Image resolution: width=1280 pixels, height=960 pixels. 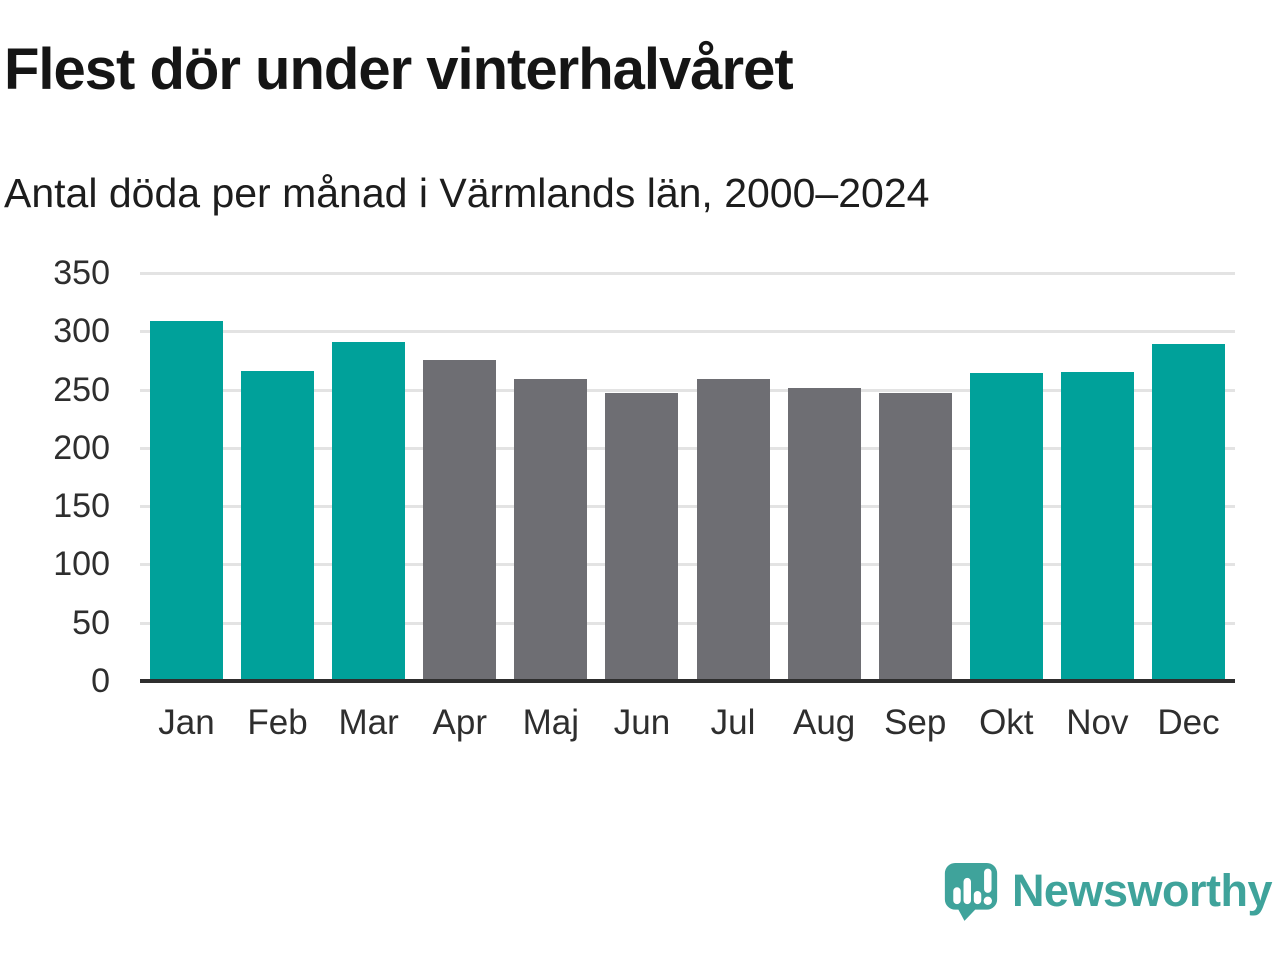 I want to click on x-tick-label-dec: Dec, so click(x=1188, y=722).